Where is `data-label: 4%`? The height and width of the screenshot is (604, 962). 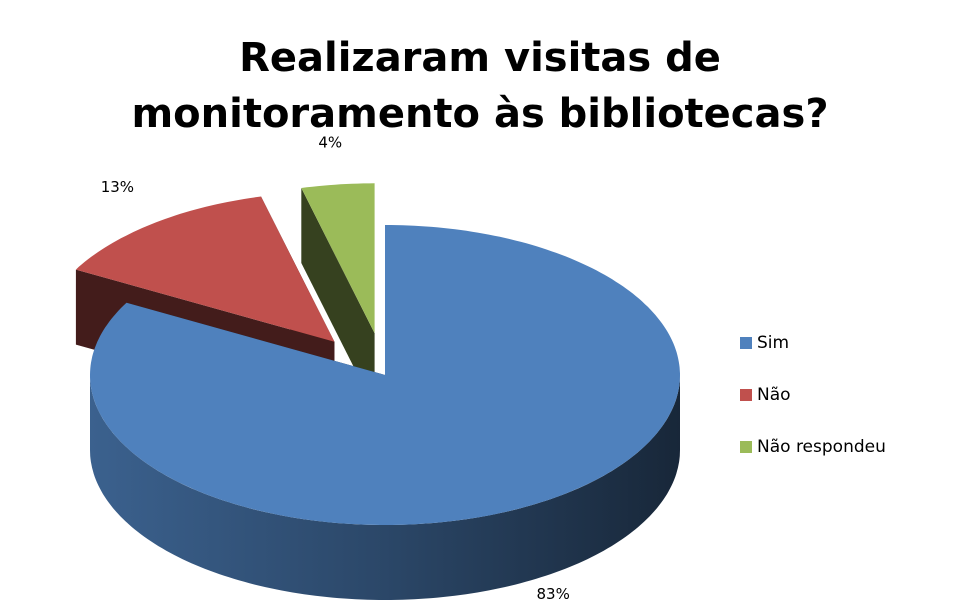
data-label: 4% is located at coordinates (330, 142).